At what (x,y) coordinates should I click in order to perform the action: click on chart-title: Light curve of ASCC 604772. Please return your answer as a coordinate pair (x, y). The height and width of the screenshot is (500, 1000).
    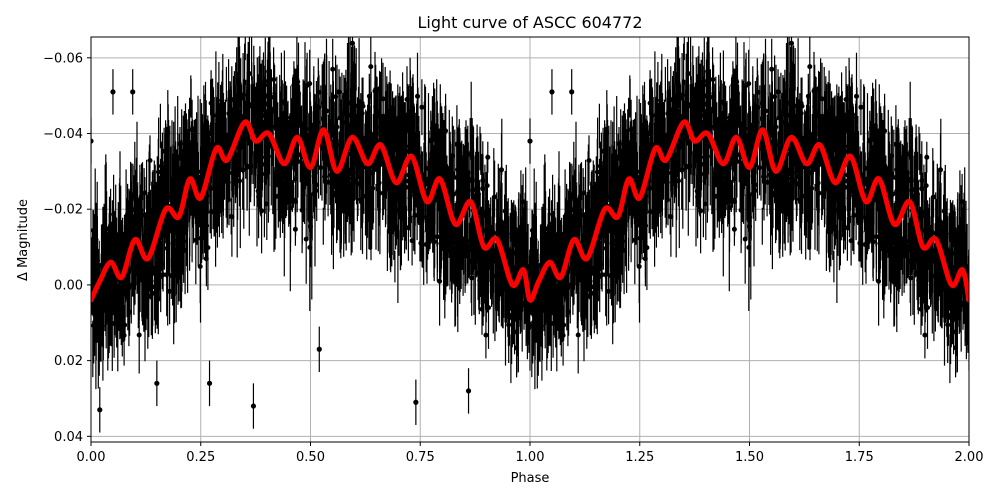
    Looking at the image, I should click on (529, 22).